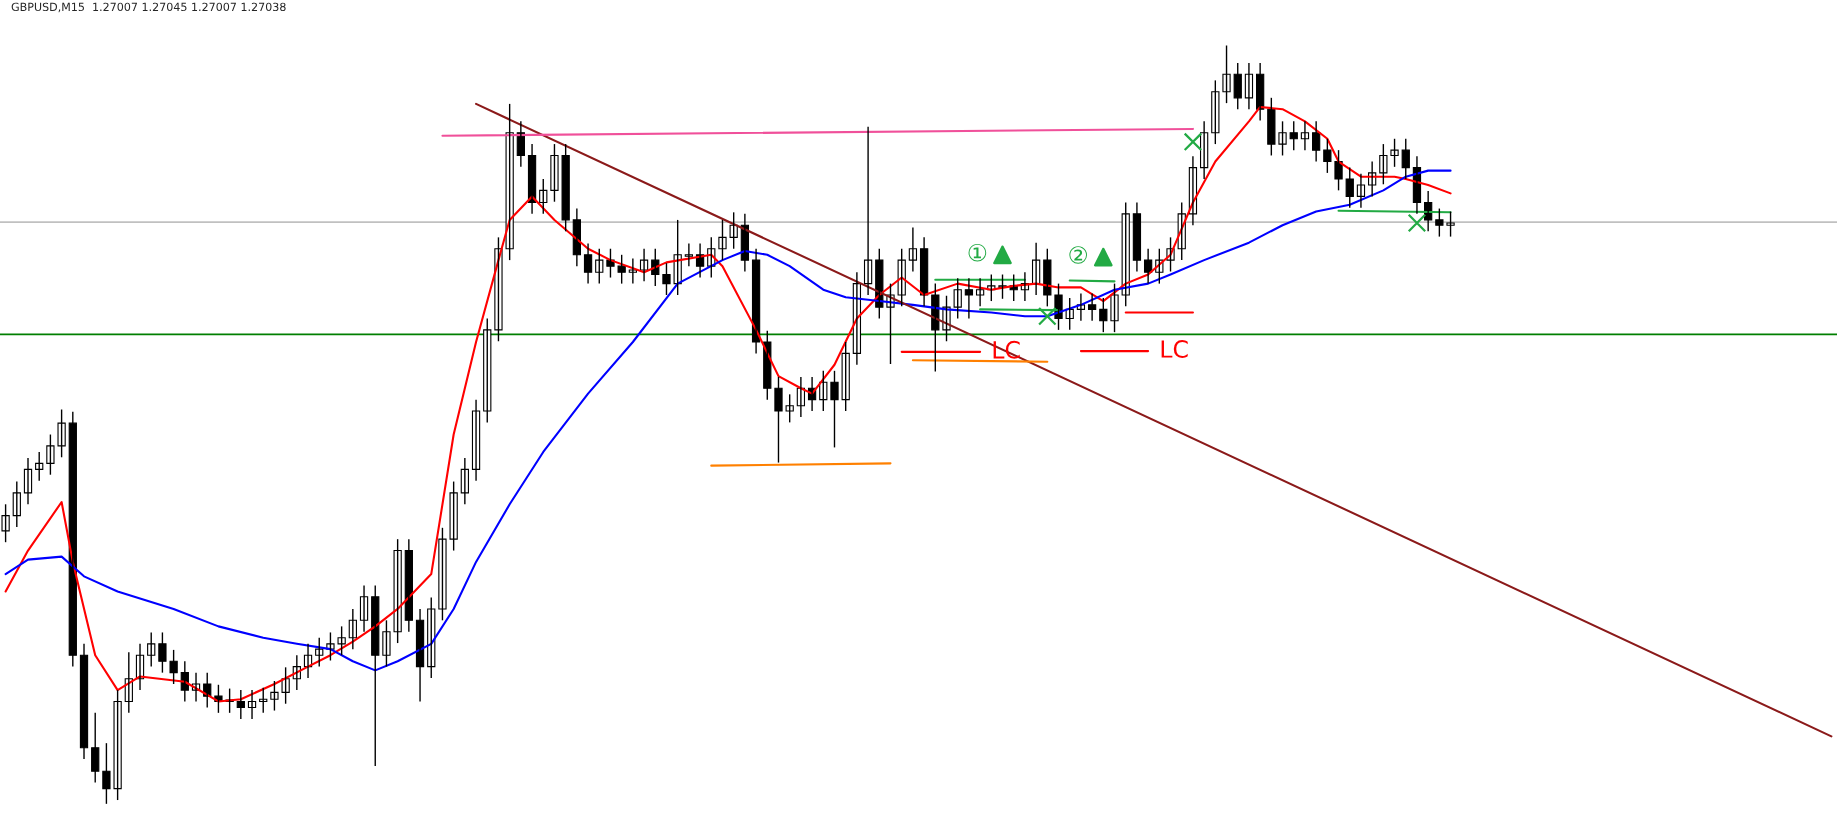 The width and height of the screenshot is (1837, 819). I want to click on series-label: ②, so click(1078, 255).